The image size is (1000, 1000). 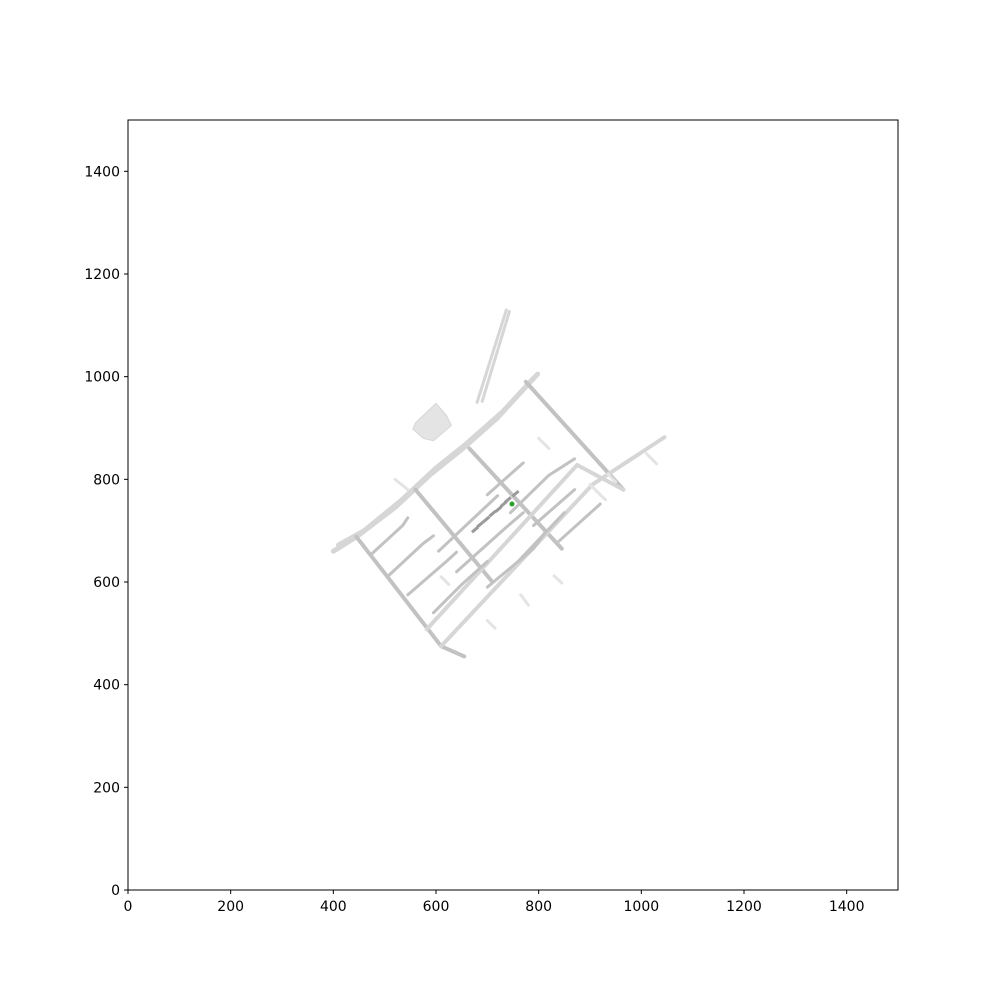 I want to click on x-tick-label: 1000, so click(x=642, y=907).